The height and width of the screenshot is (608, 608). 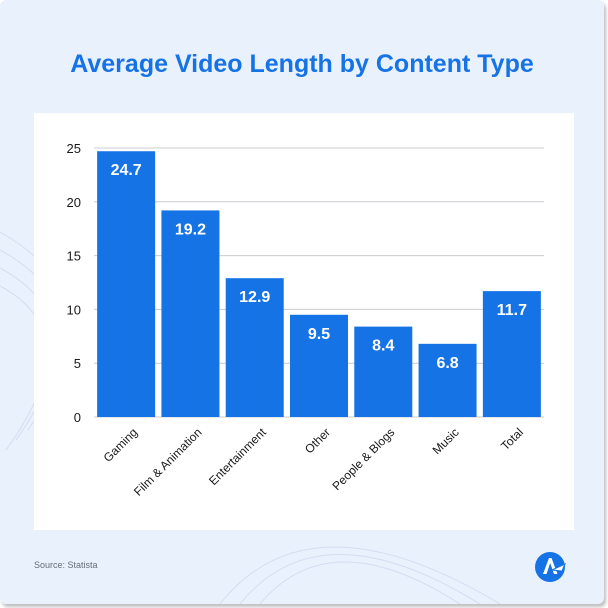 I want to click on bar-value-label: 19.2, so click(x=190, y=229).